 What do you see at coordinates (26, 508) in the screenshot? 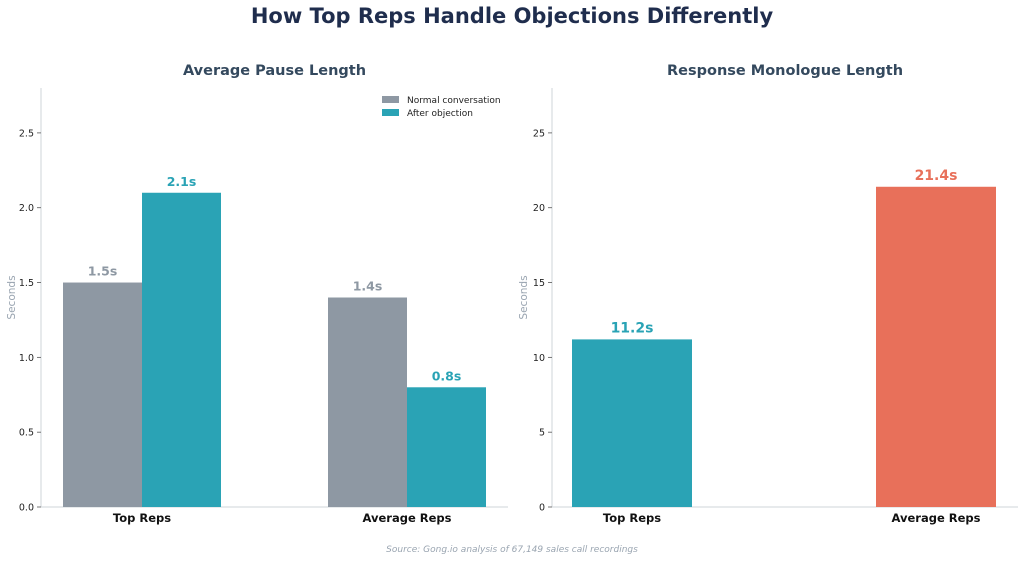
I see `y-tick-label: 0.0` at bounding box center [26, 508].